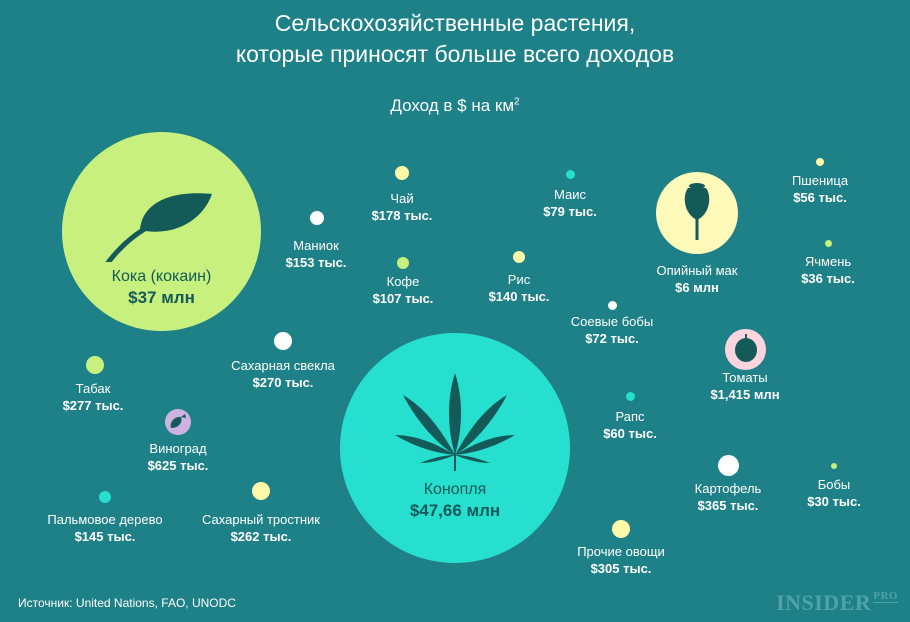 The width and height of the screenshot is (910, 622). Describe the element at coordinates (612, 305) in the screenshot. I see `dot-soybeans` at that location.